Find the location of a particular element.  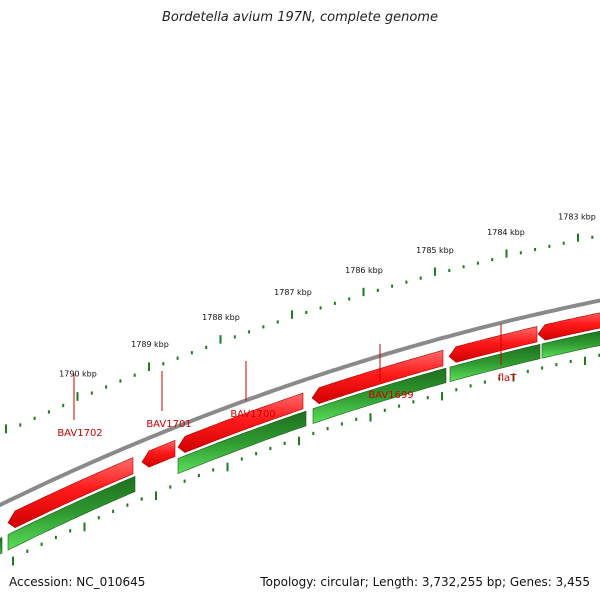

kbp-label: 1785 kbp is located at coordinates (435, 250).